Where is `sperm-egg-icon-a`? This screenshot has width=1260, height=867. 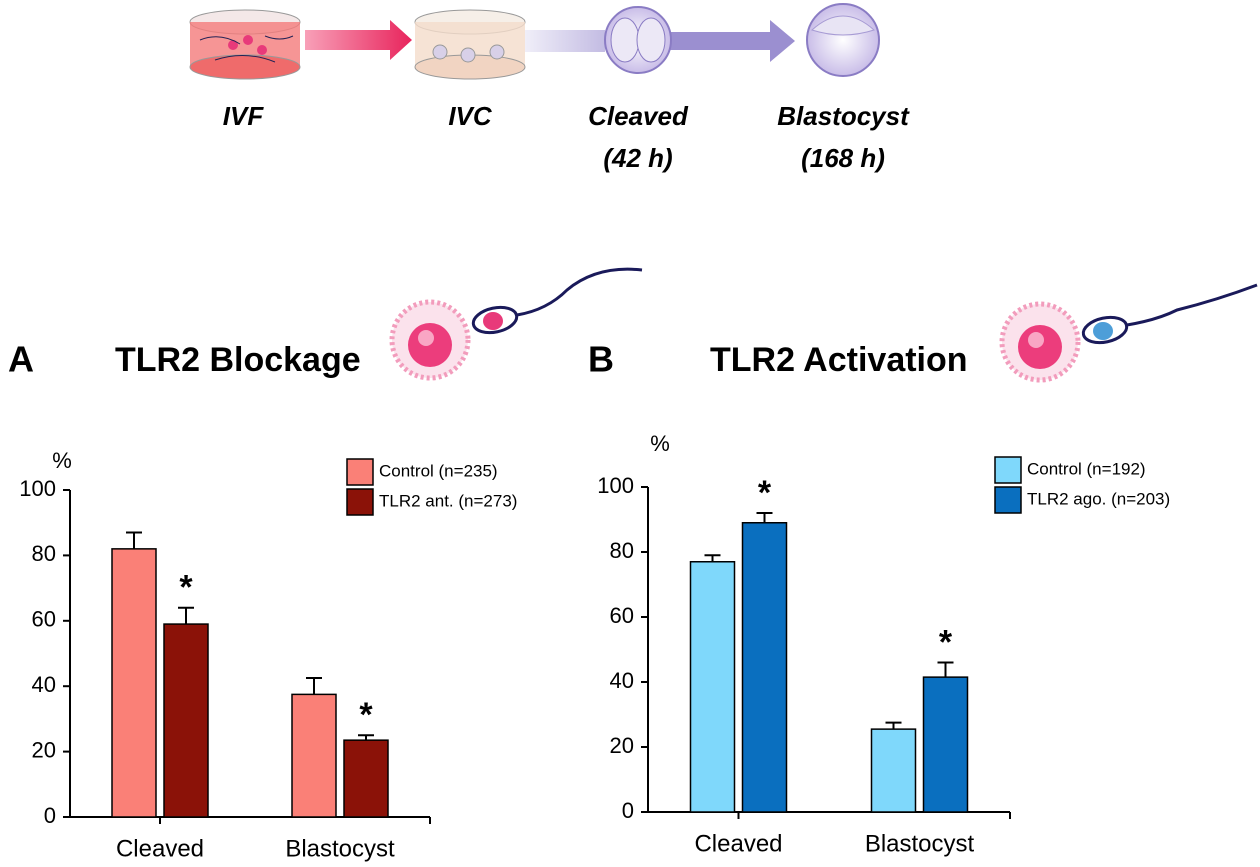
sperm-egg-icon-a is located at coordinates (516, 324).